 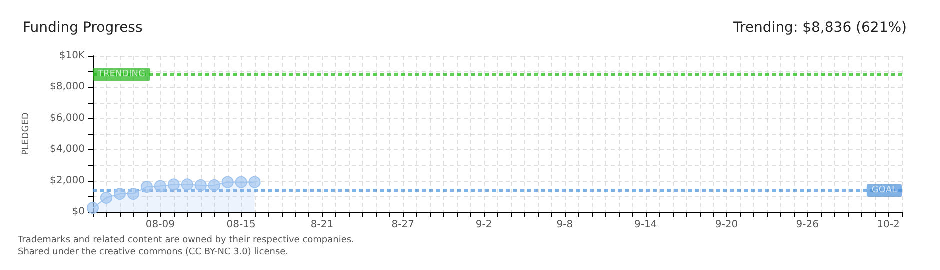 What do you see at coordinates (67, 180) in the screenshot?
I see `y-tick-label: $2,000` at bounding box center [67, 180].